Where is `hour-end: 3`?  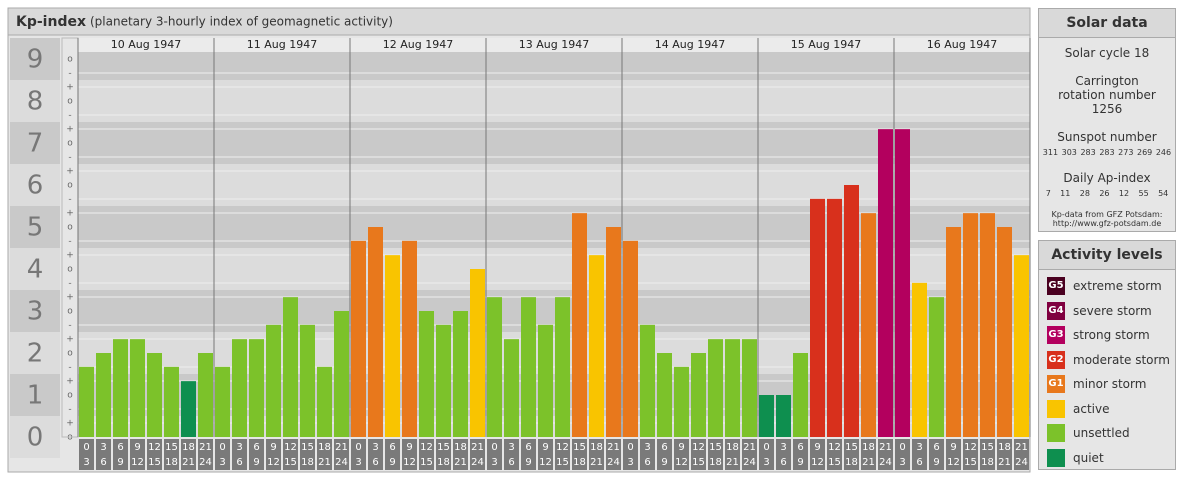 hour-end: 3 is located at coordinates (358, 462).